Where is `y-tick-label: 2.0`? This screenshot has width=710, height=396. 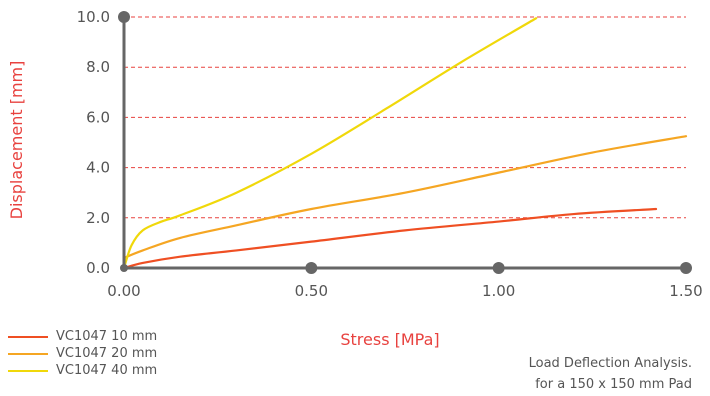 y-tick-label: 2.0 is located at coordinates (98, 218).